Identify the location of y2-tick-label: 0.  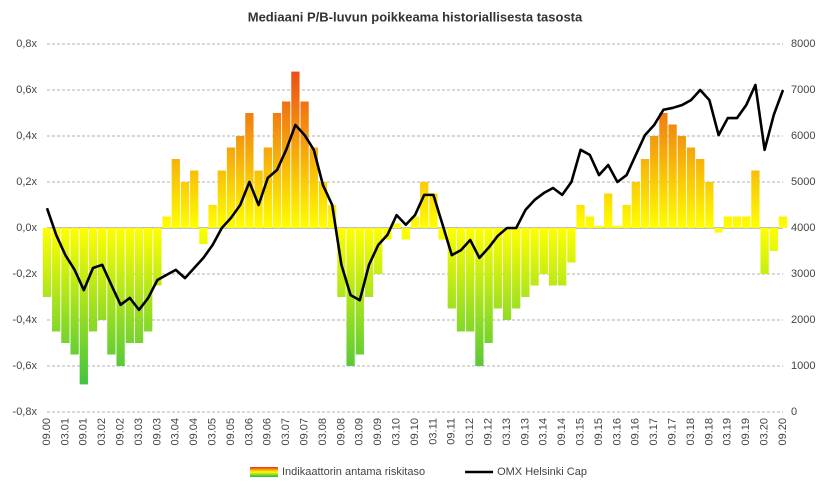
(794, 412).